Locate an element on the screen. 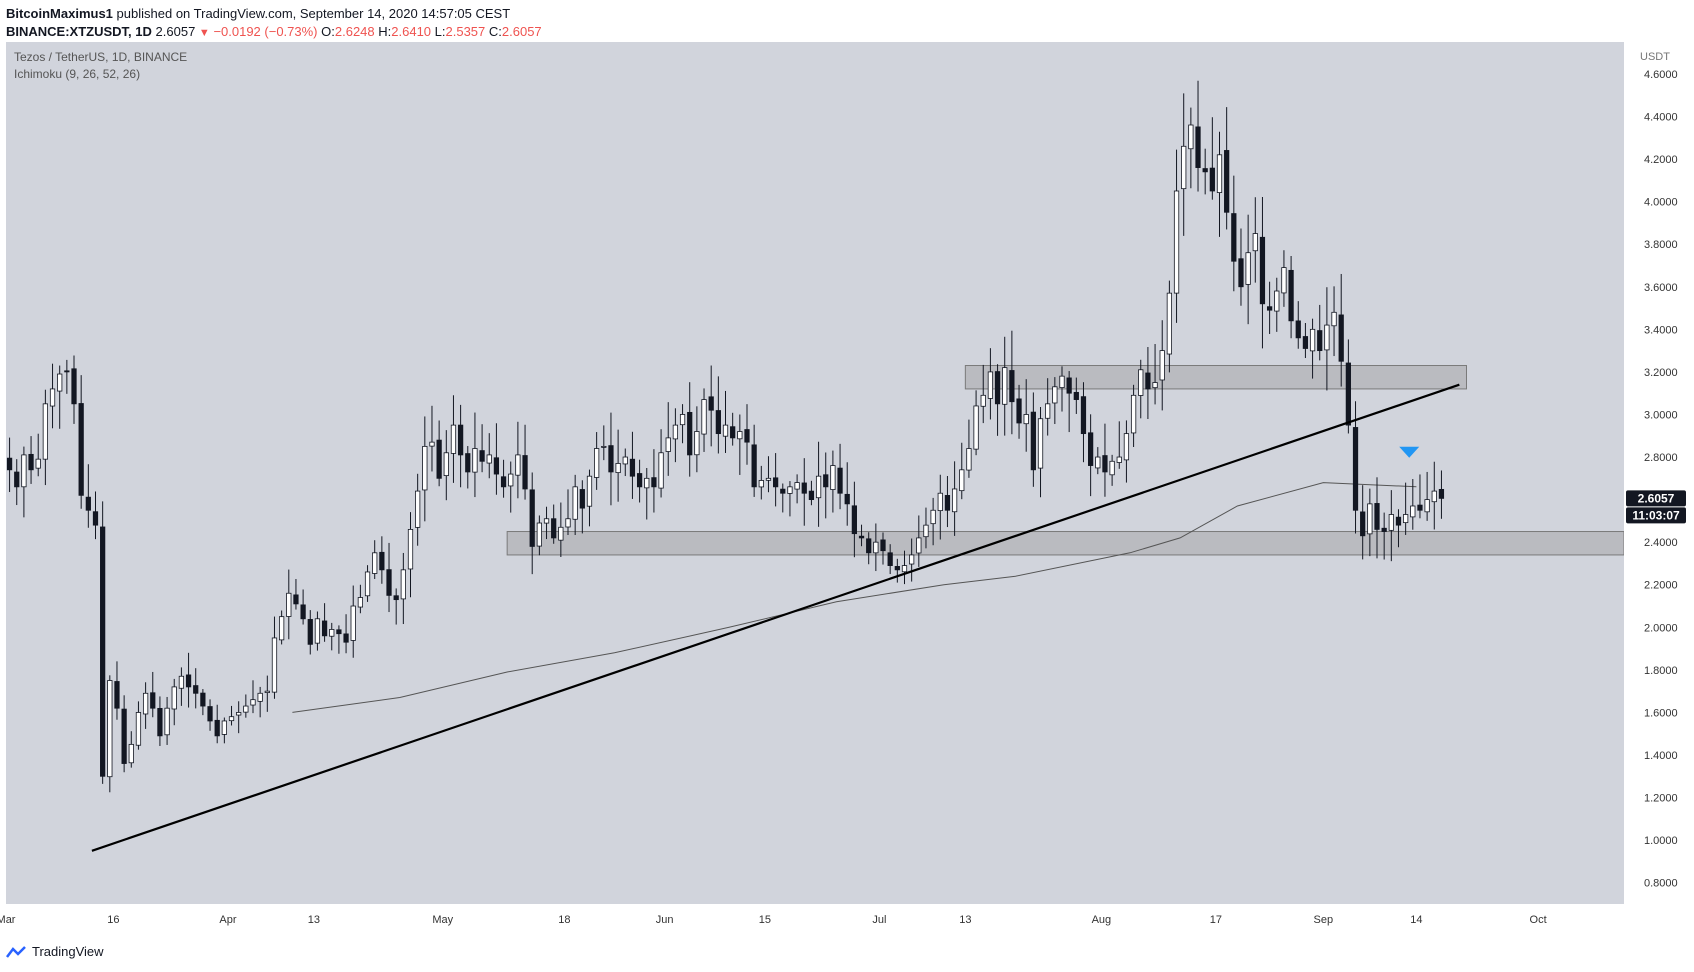  x-tick-label: Sep is located at coordinates (1324, 920).